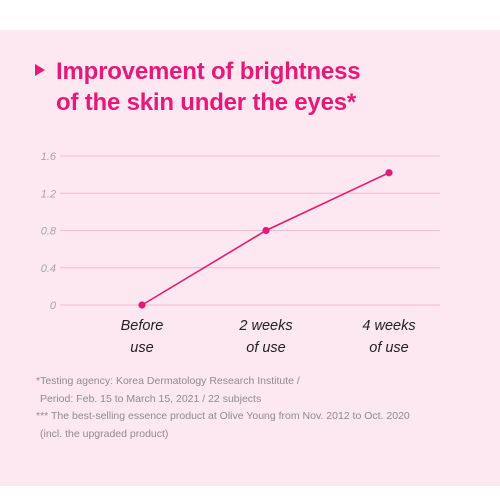  Describe the element at coordinates (206, 102) in the screenshot. I see `chart-title-line-2: of the skin under the eyes*` at that location.